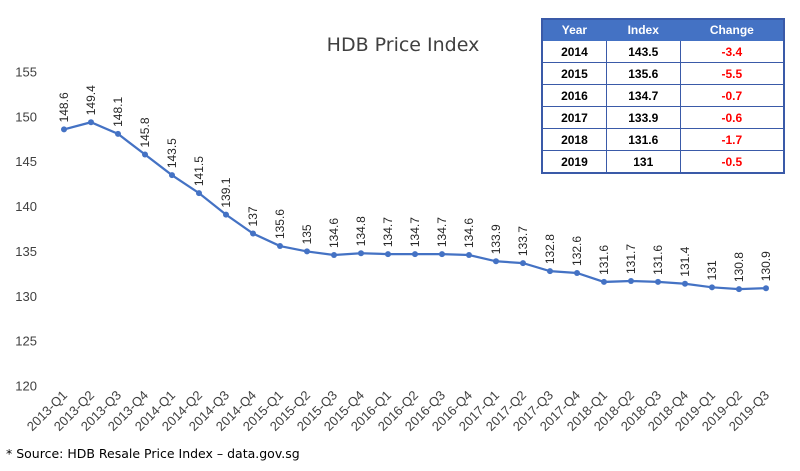  Describe the element at coordinates (643, 162) in the screenshot. I see `index-cell: 131` at that location.